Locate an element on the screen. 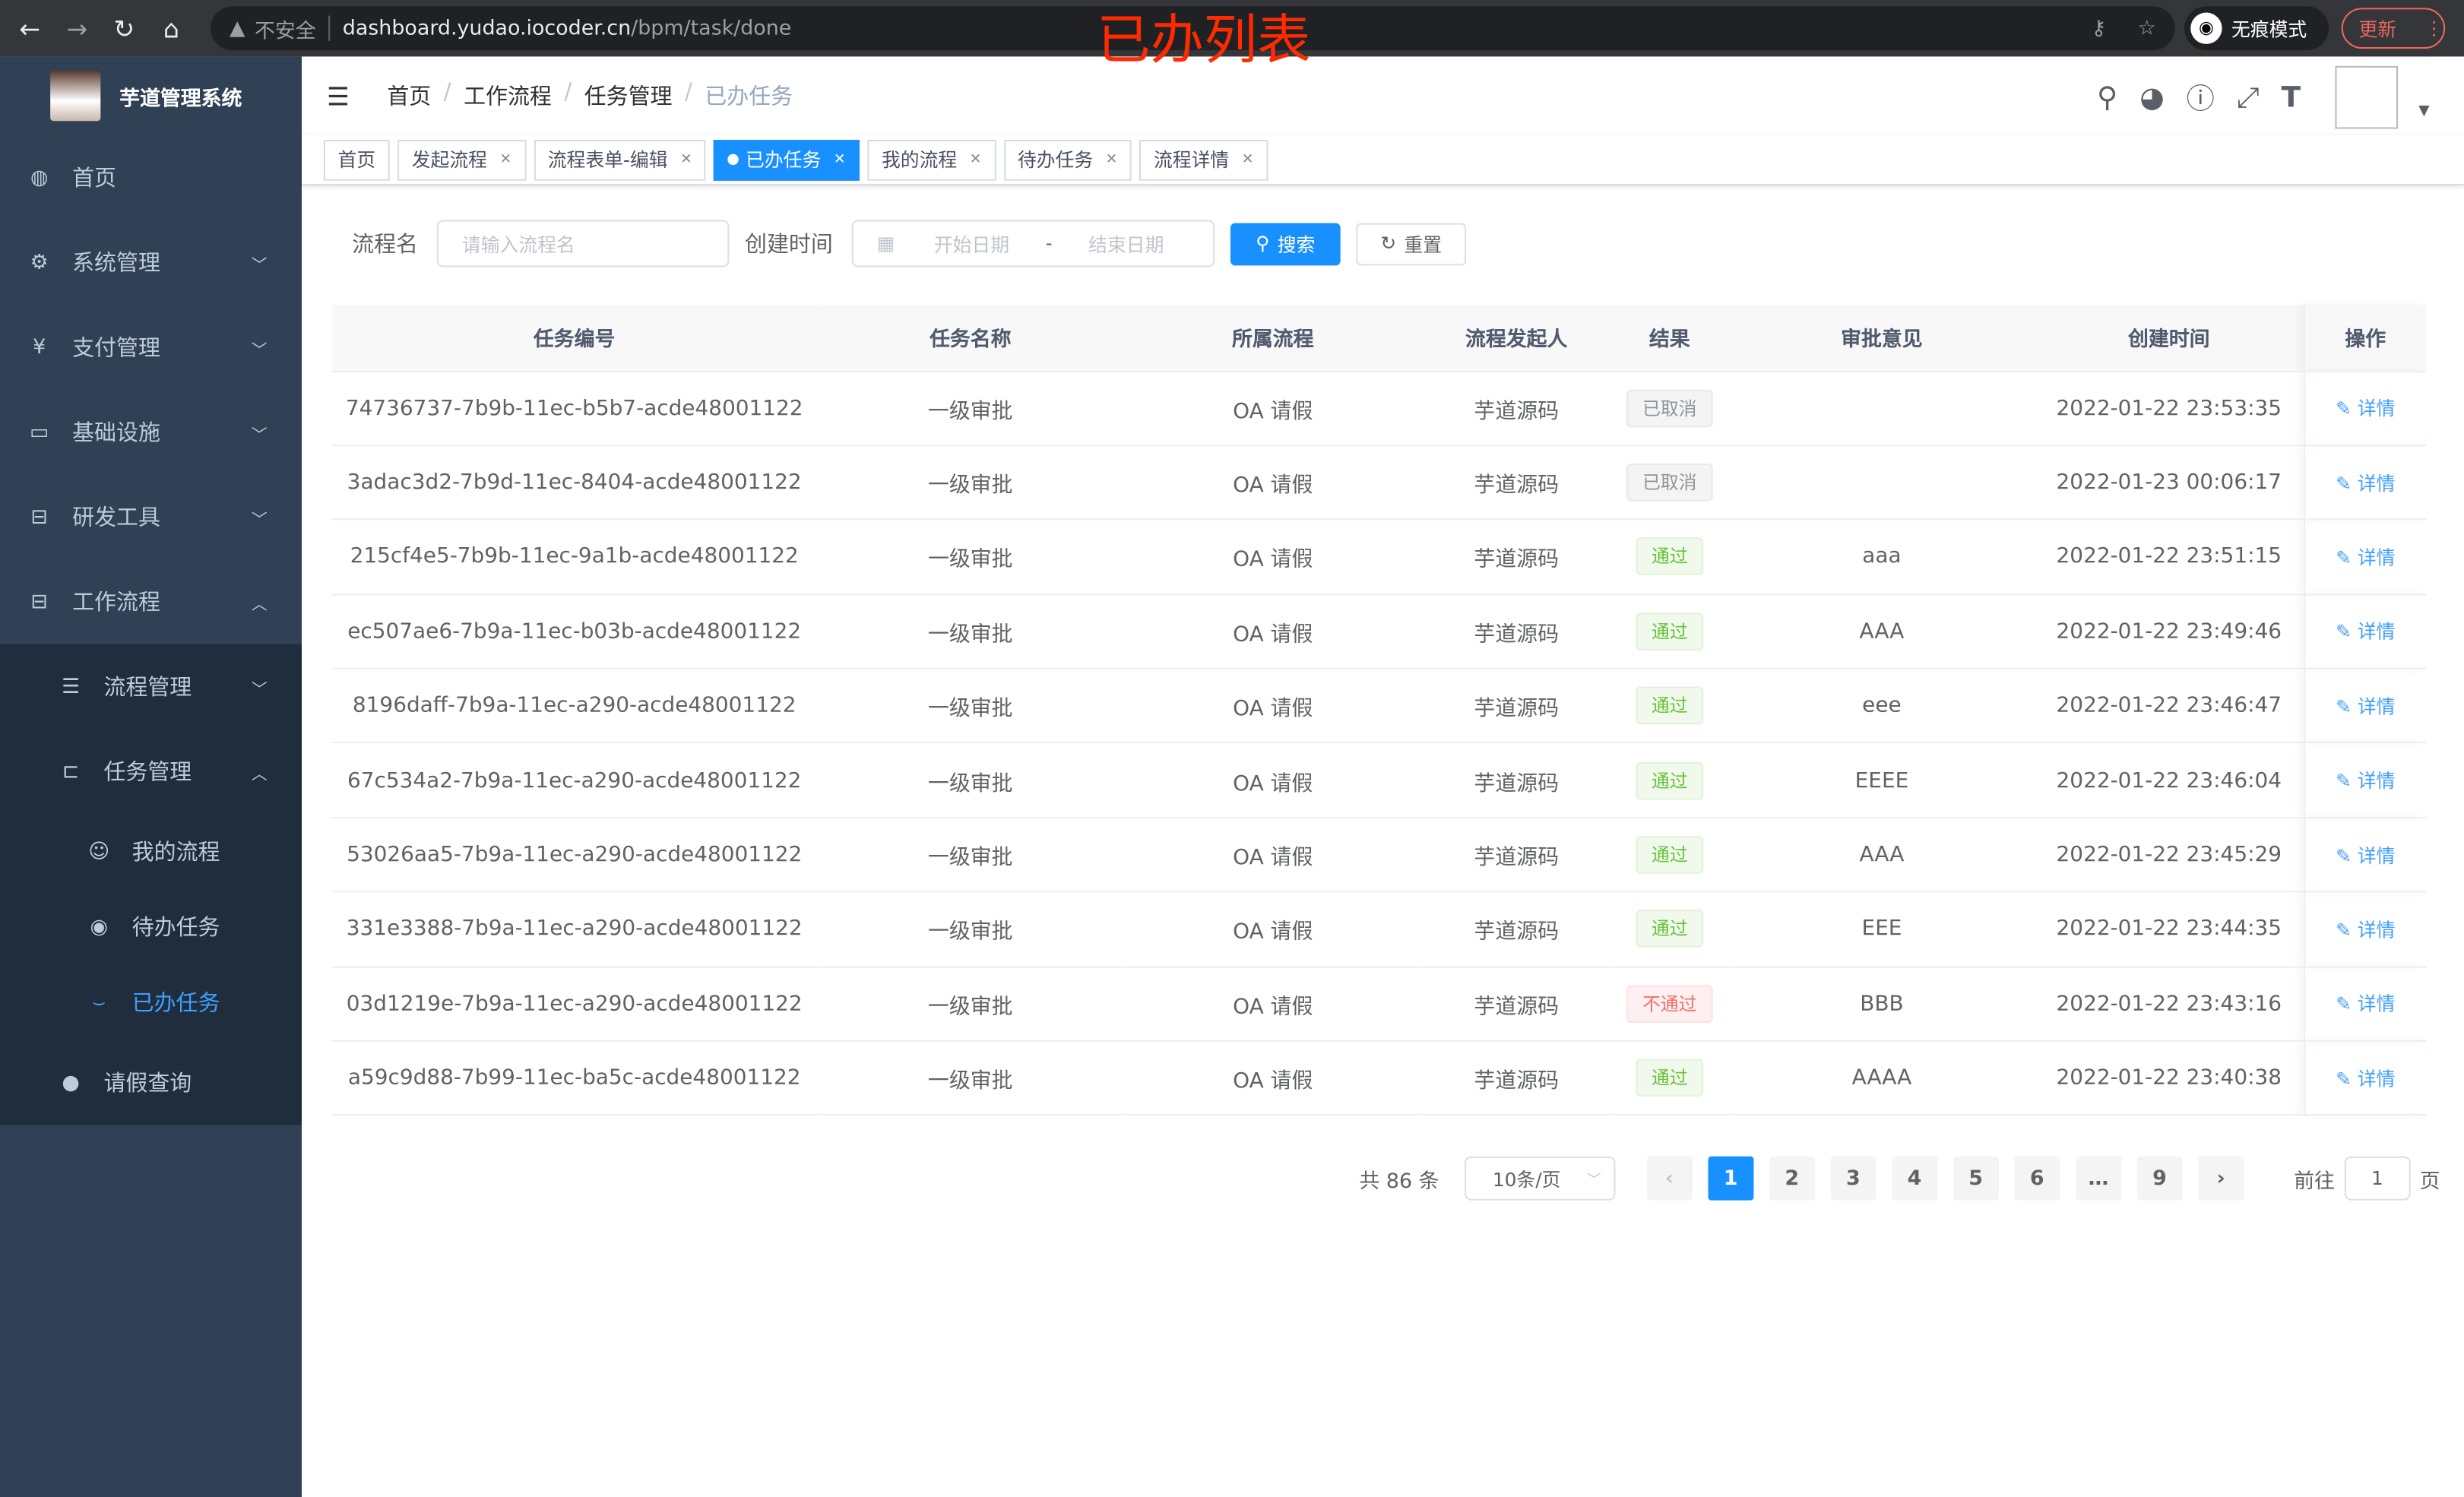 The height and width of the screenshot is (1497, 2464). create-time: 2022-01-22 23:44:35 is located at coordinates (2169, 929).